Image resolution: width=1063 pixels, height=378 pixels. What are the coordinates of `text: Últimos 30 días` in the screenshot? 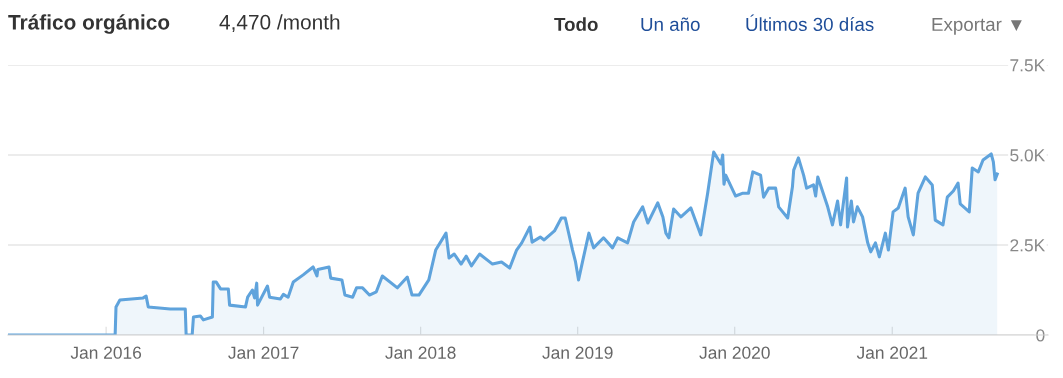 It's located at (810, 23).